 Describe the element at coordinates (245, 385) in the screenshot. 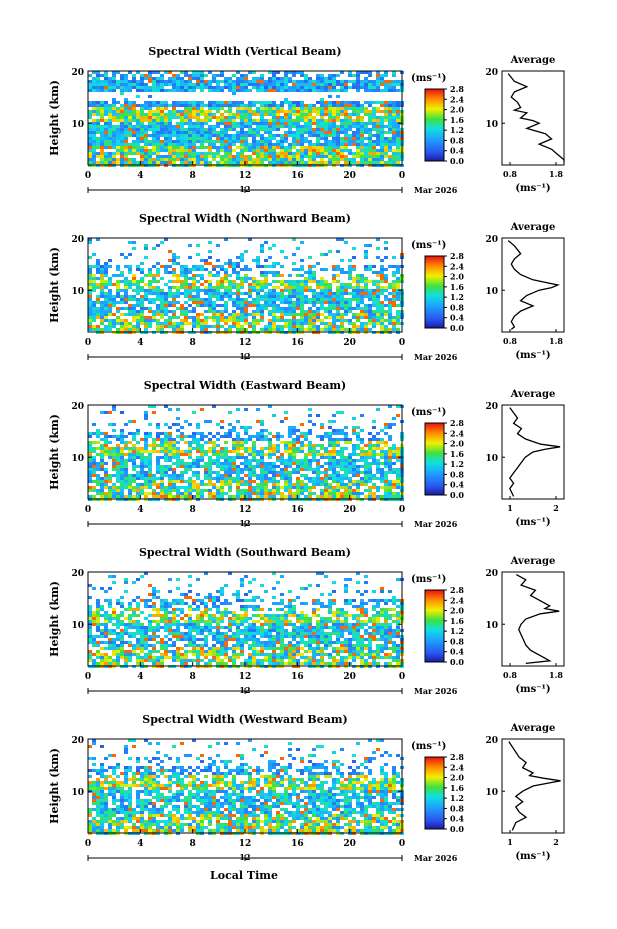

I see `panel-title: Spectral Width (Eastward Beam)` at that location.